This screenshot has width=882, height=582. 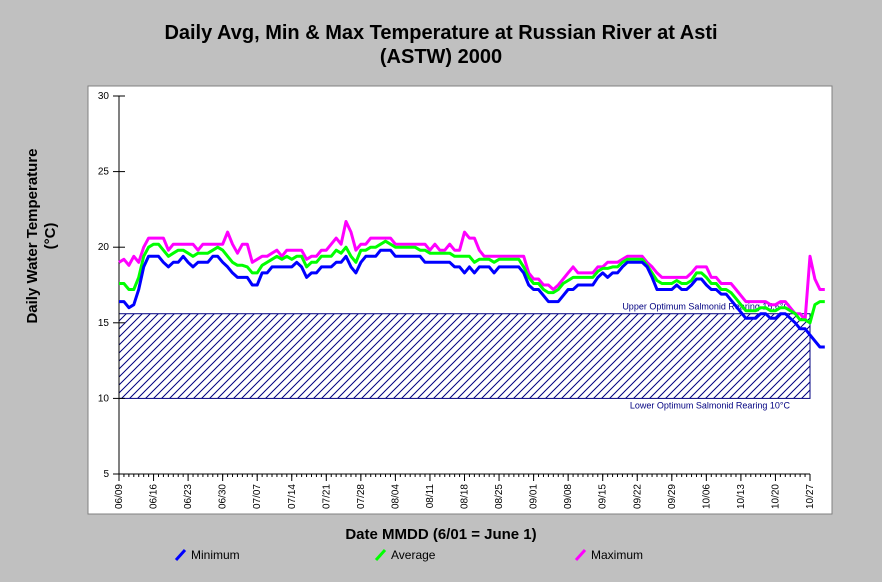 I want to click on series-line-maximum, so click(x=471, y=271).